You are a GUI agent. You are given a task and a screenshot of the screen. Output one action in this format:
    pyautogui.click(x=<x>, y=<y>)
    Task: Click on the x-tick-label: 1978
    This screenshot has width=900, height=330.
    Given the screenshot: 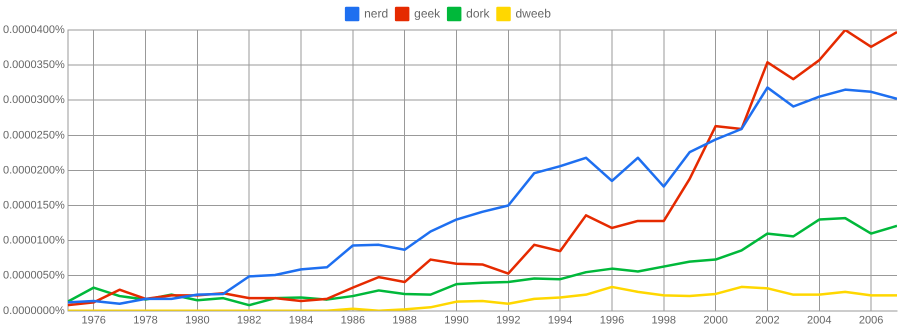 What is the action you would take?
    pyautogui.click(x=145, y=320)
    